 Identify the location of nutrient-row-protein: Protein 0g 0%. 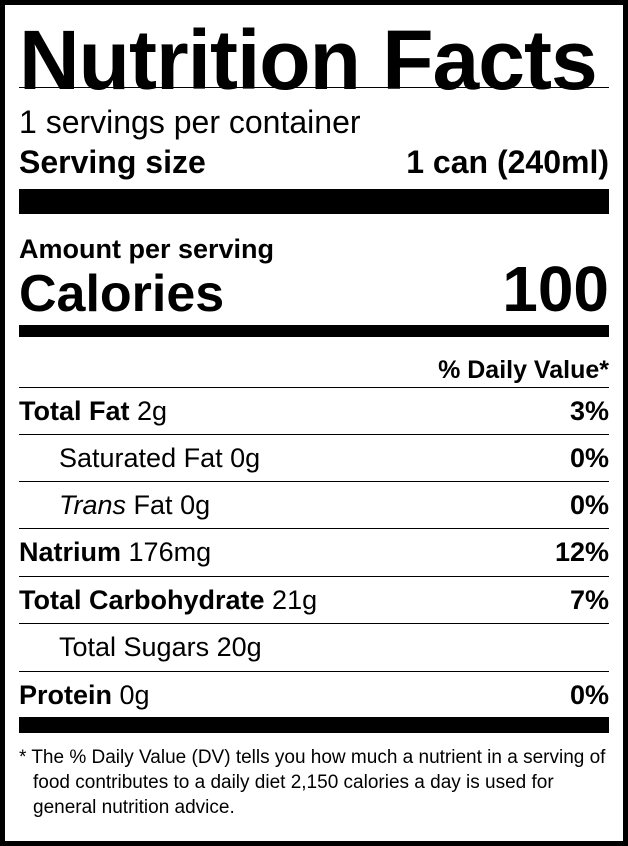
(314, 695).